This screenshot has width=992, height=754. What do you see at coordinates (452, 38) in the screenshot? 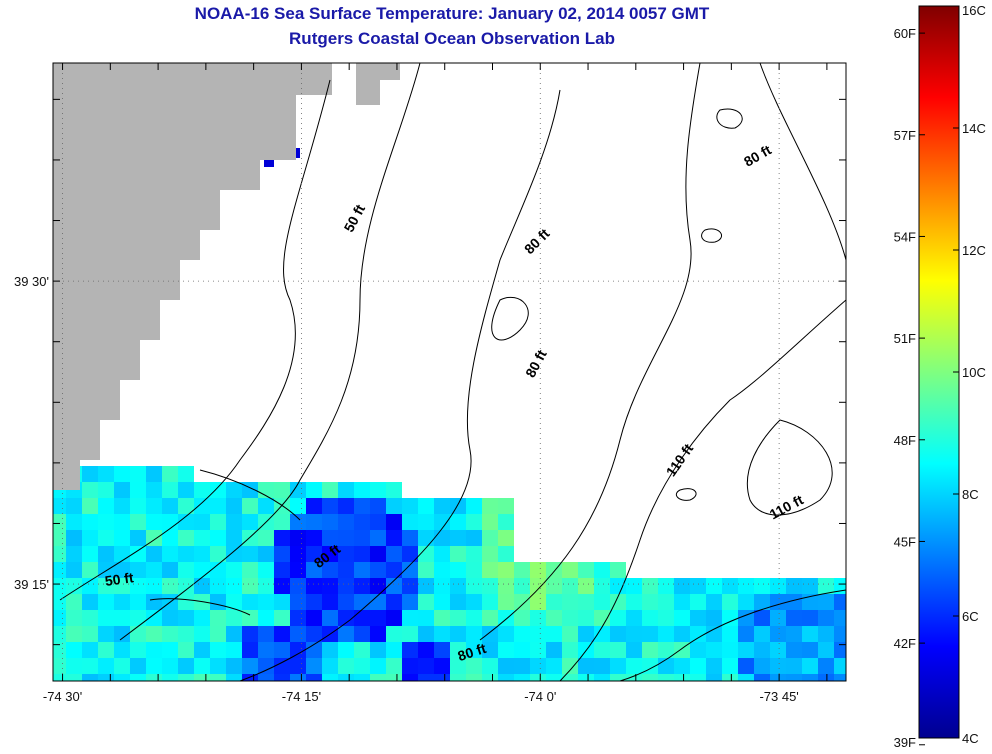
I see `chart-subtitle: Rutgers Coastal Ocean Observation Lab` at bounding box center [452, 38].